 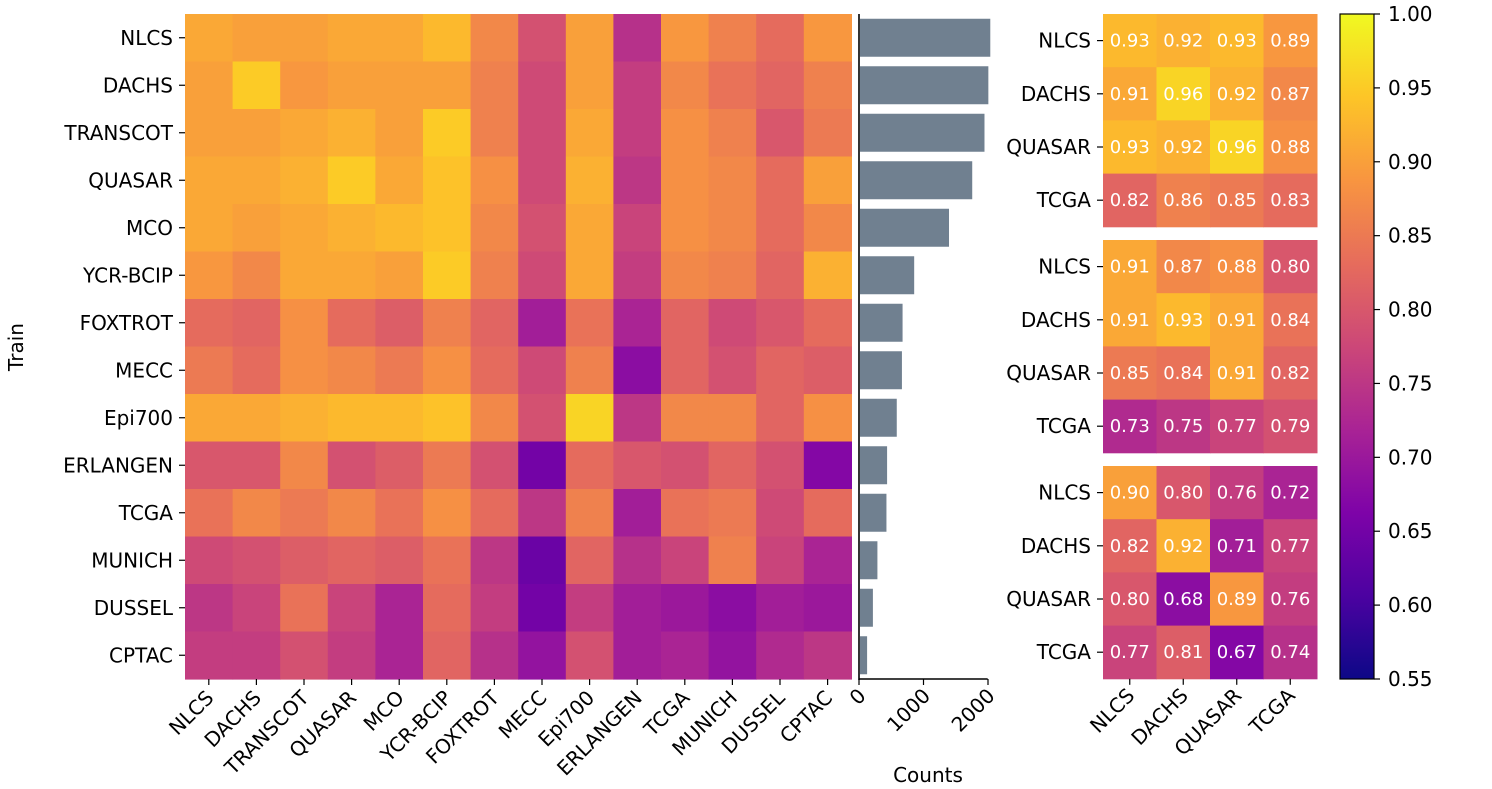 What do you see at coordinates (1410, 14) in the screenshot?
I see `colorbar-tick-label: 1.00` at bounding box center [1410, 14].